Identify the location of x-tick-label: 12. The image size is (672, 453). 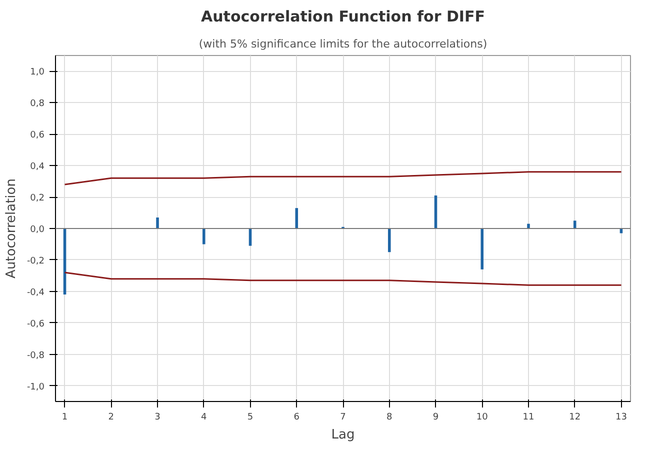
(575, 417).